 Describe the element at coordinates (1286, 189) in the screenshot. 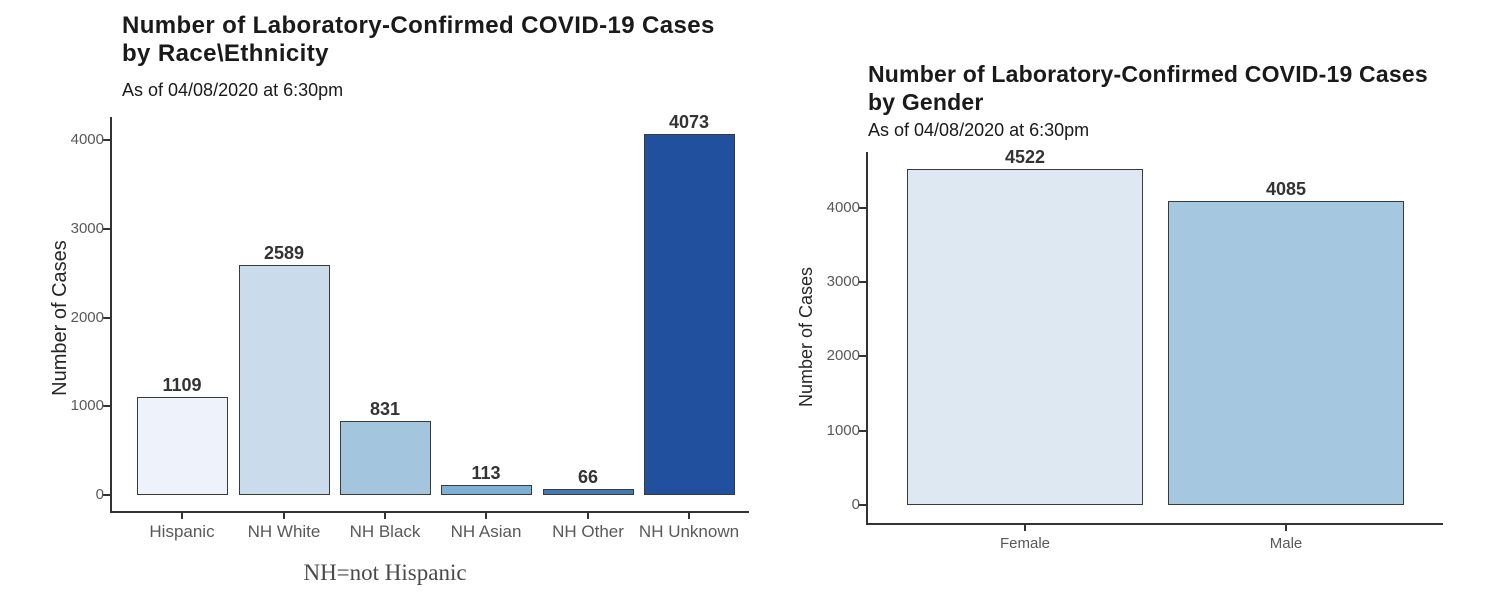

I see `bar-value-label: 4085` at that location.